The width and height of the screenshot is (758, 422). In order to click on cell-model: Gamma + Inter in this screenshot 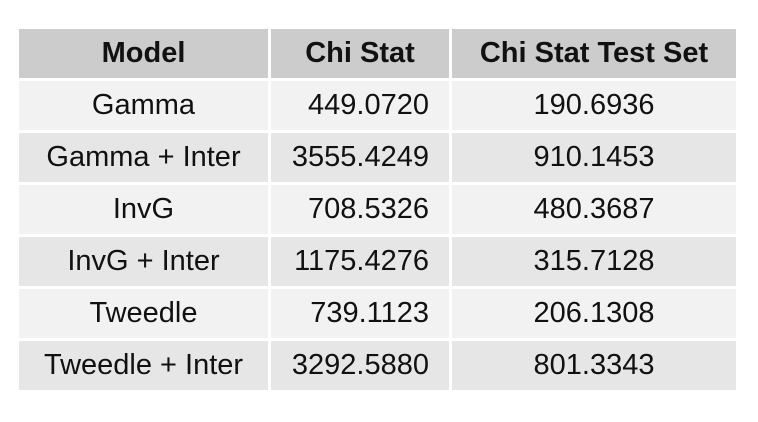, I will do `click(143, 157)`.